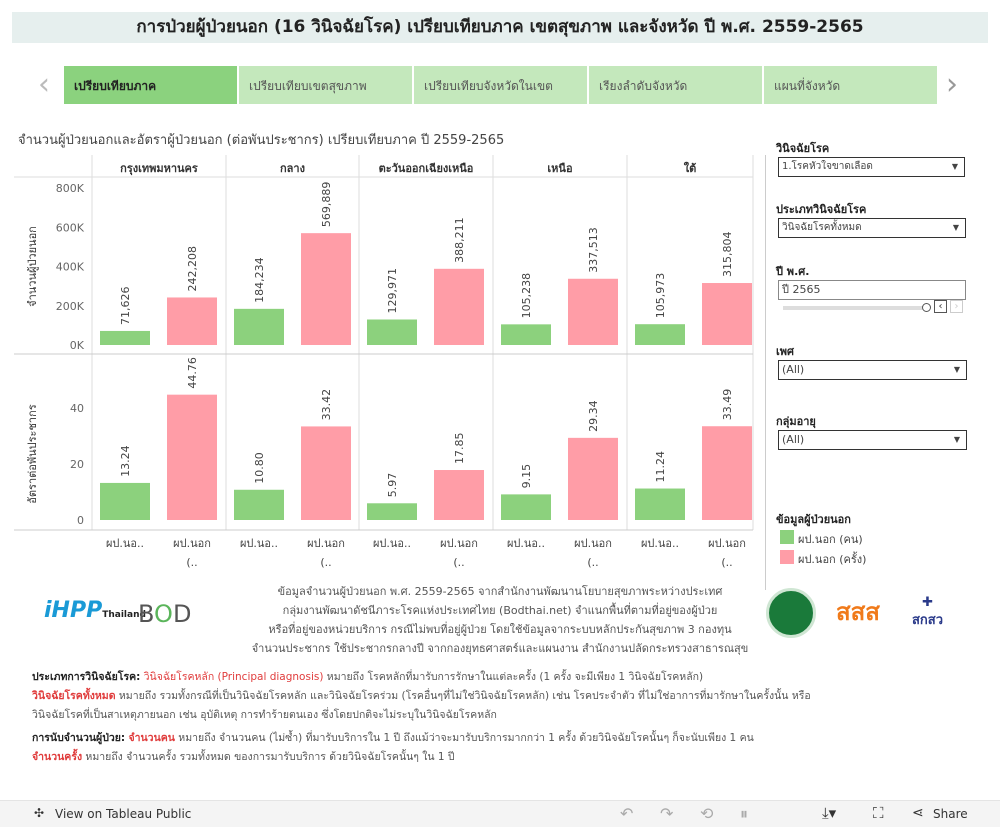 The height and width of the screenshot is (827, 1000). What do you see at coordinates (793, 439) in the screenshot?
I see `age-value: (All)` at bounding box center [793, 439].